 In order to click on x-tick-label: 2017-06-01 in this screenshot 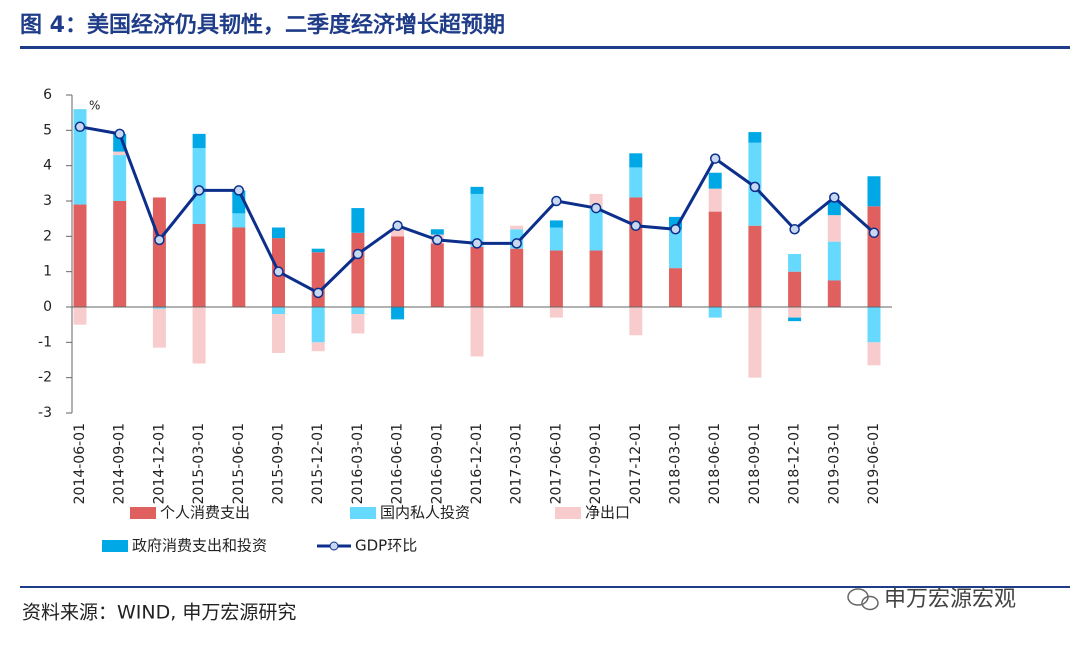, I will do `click(556, 463)`.